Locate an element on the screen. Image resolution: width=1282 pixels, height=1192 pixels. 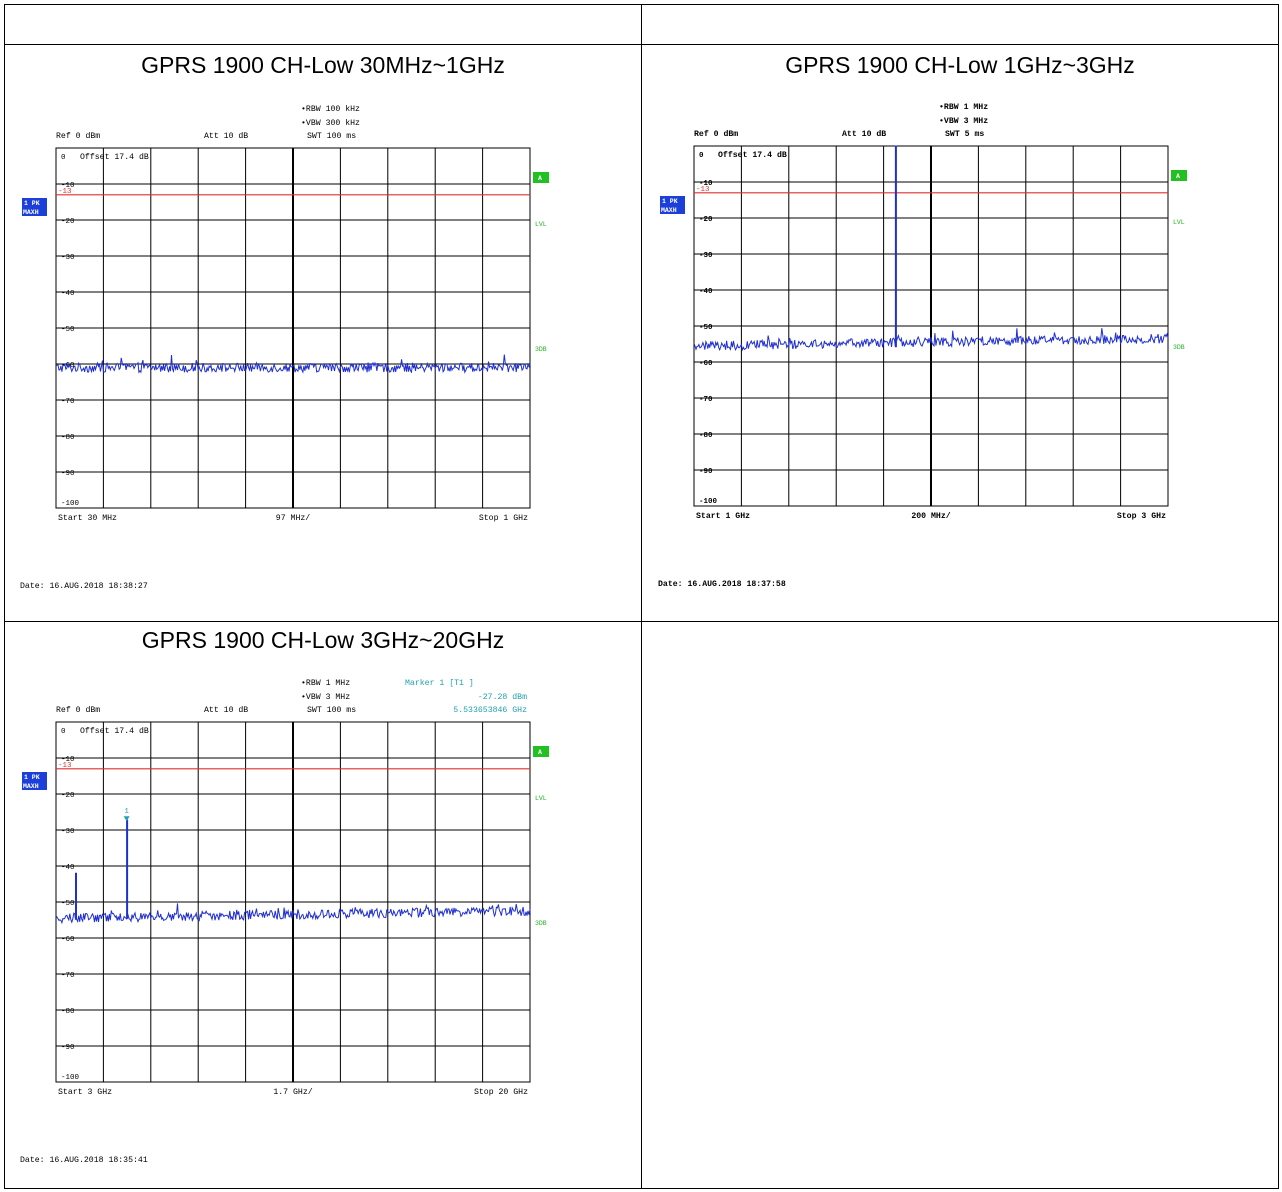
marker-info-frequency: 5.533653846 GHz is located at coordinates (490, 710).